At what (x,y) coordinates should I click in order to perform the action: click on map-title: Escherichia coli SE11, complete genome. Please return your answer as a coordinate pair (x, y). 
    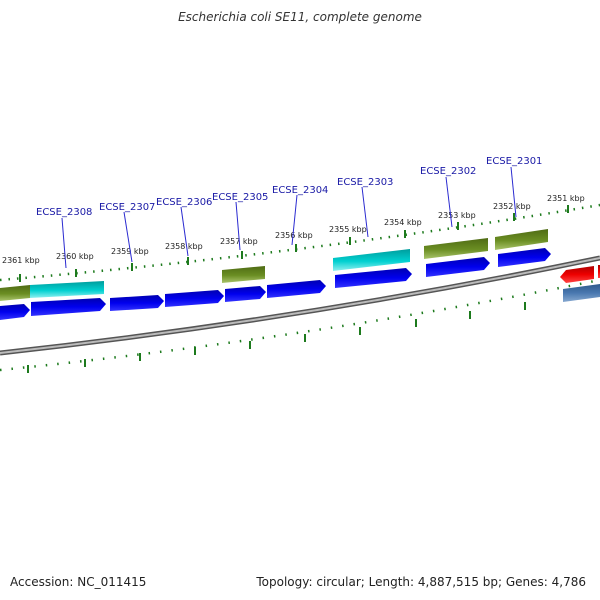
    Looking at the image, I should click on (300, 17).